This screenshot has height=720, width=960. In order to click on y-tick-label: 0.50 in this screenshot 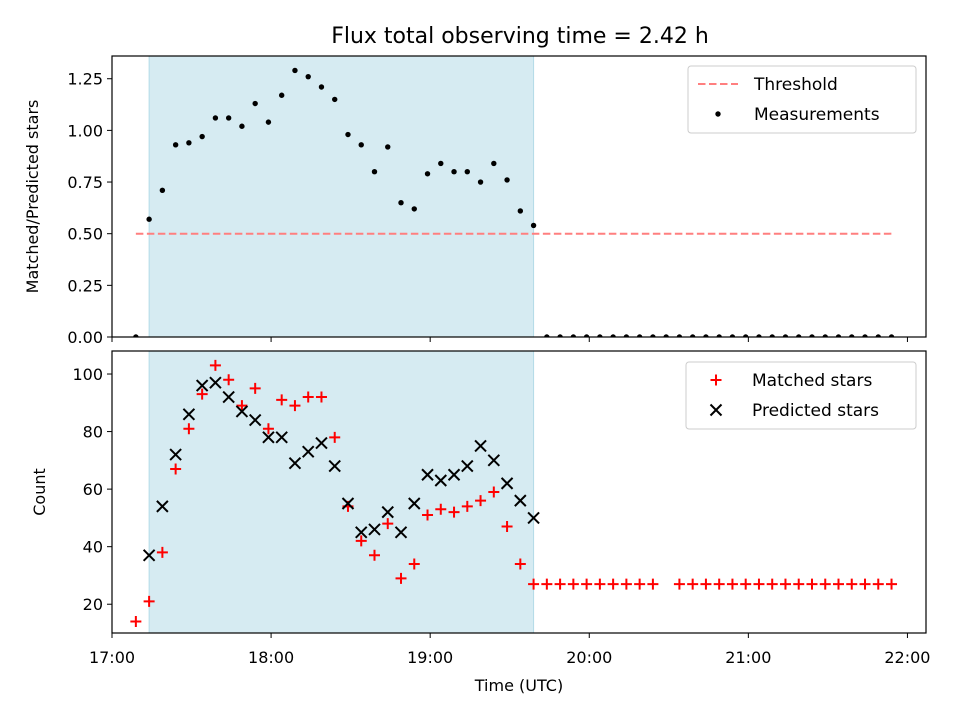, I will do `click(85, 234)`.